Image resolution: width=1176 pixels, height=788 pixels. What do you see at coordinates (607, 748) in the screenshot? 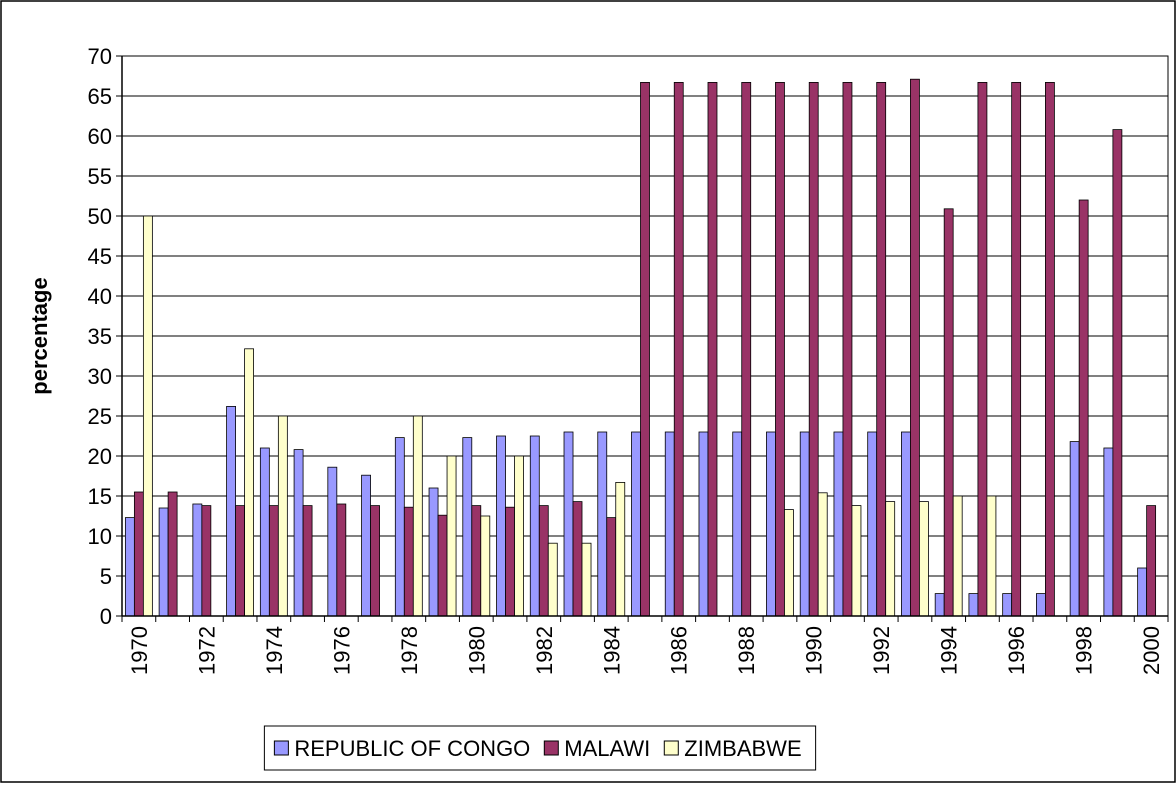
I see `legend-label: MALAWI` at bounding box center [607, 748].